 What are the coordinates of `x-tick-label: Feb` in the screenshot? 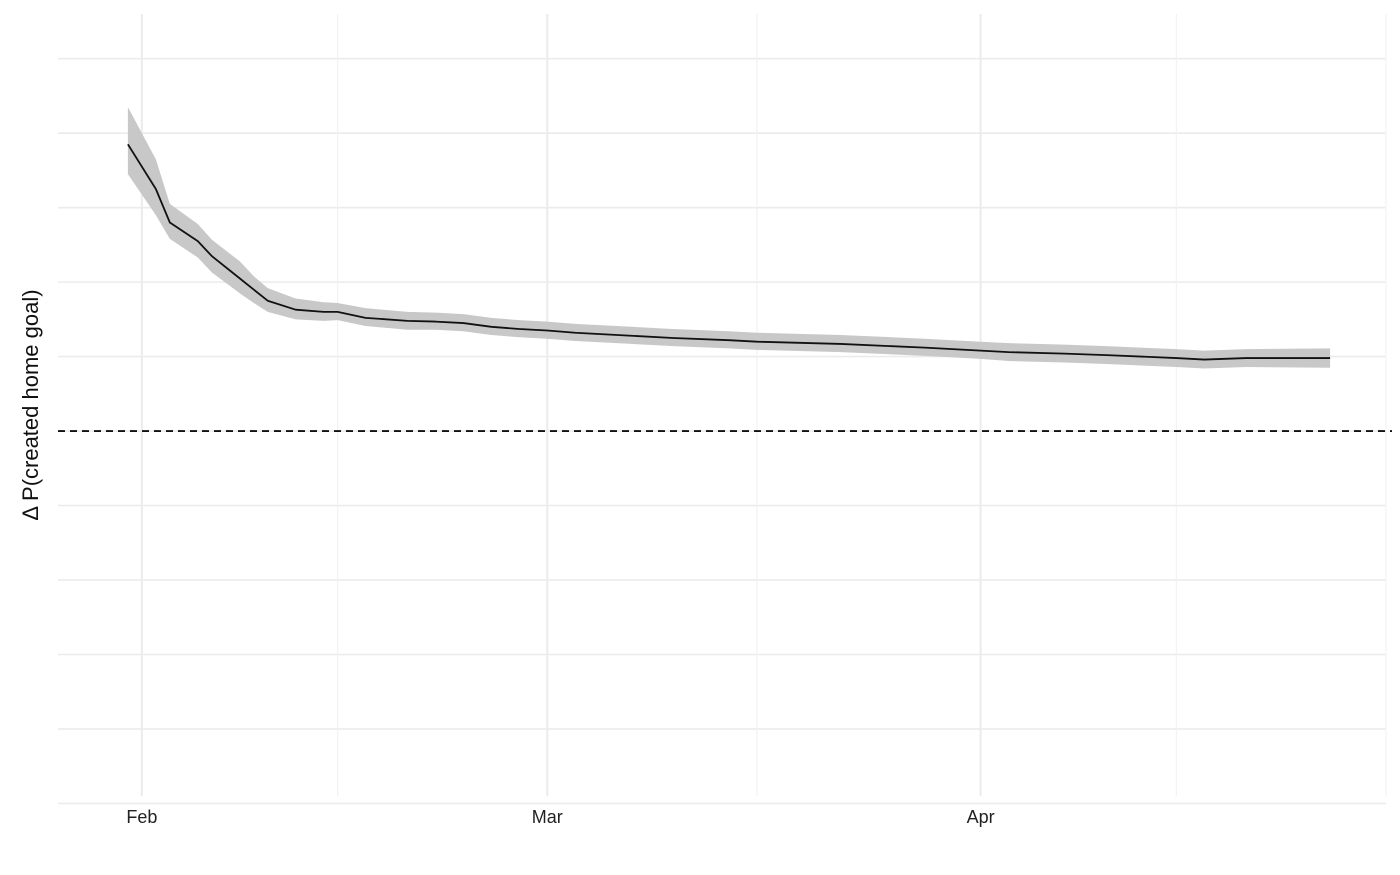 It's located at (141, 817).